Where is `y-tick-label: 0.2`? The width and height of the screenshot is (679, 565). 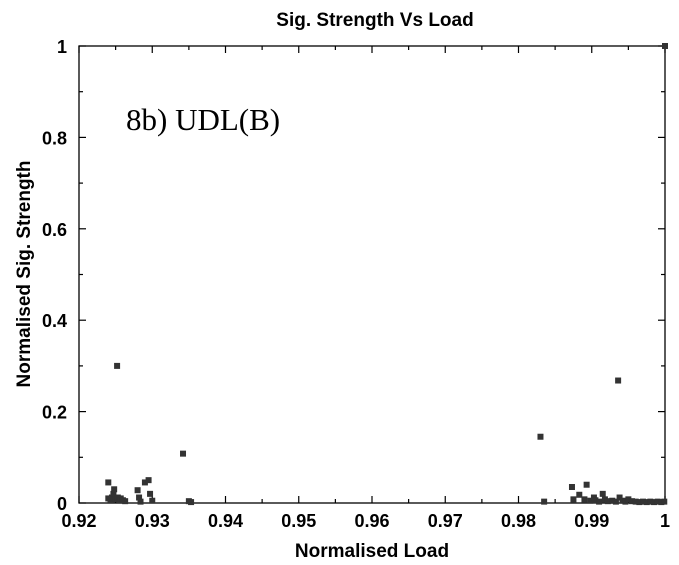 y-tick-label: 0.2 is located at coordinates (54, 413).